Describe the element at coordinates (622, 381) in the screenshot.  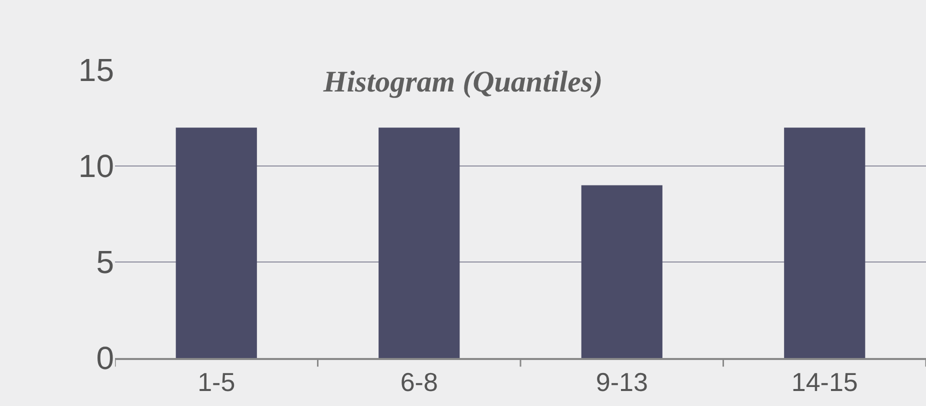
I see `x-tick-label: 9-13` at that location.